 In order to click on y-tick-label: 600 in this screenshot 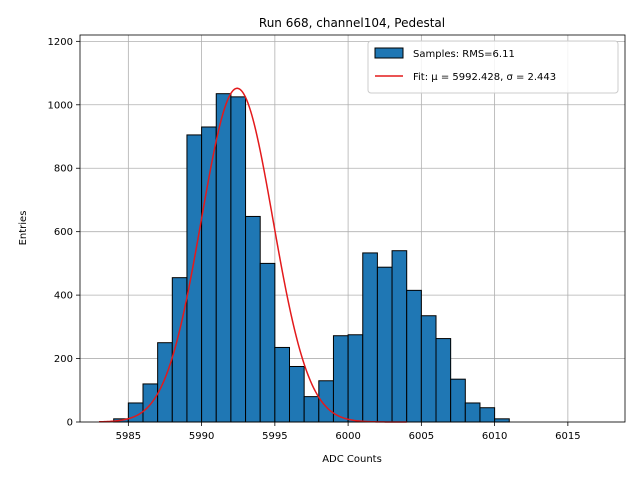, I will do `click(63, 232)`.